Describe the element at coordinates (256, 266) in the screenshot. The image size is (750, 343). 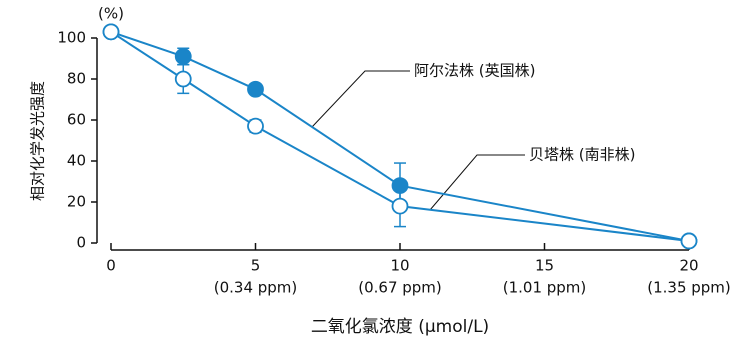
I see `x-tick-label: 5` at that location.